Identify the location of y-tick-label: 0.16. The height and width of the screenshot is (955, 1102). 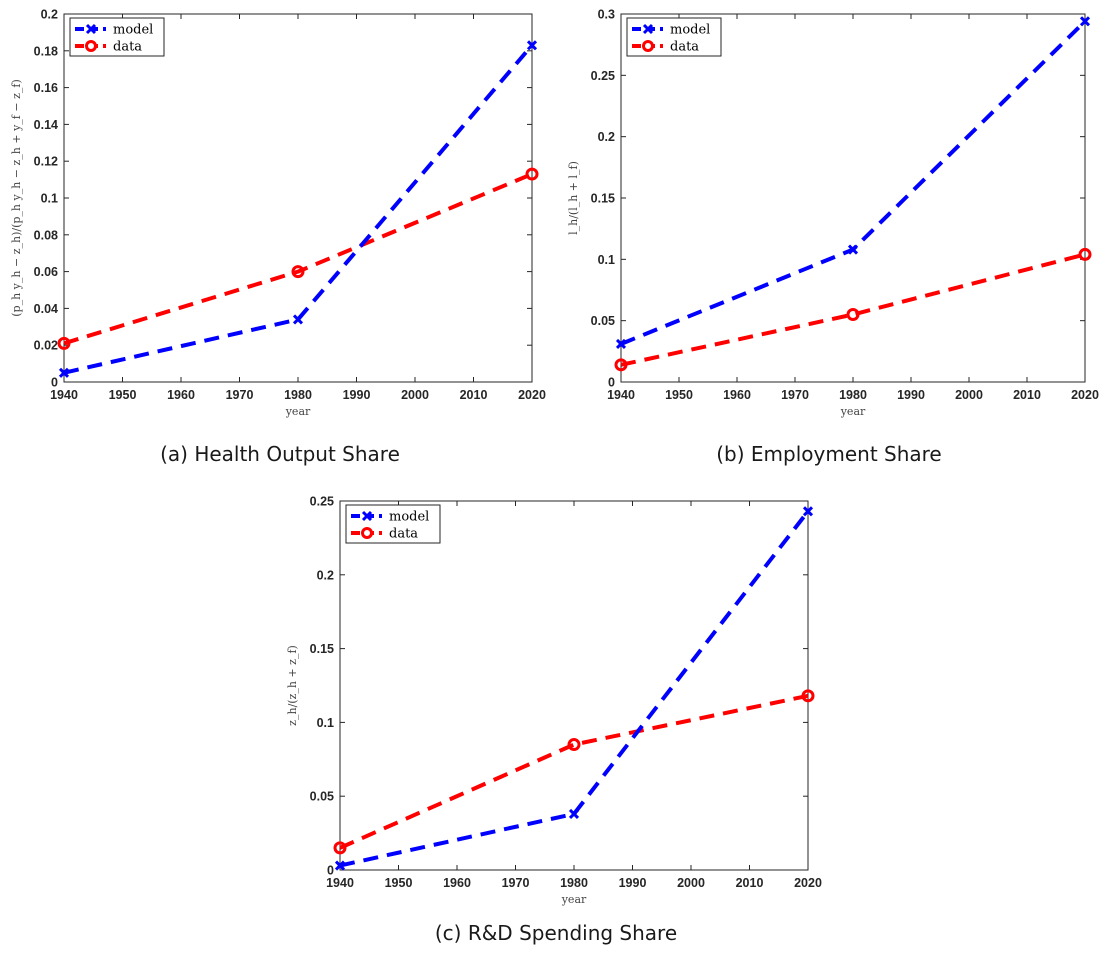
(46, 88).